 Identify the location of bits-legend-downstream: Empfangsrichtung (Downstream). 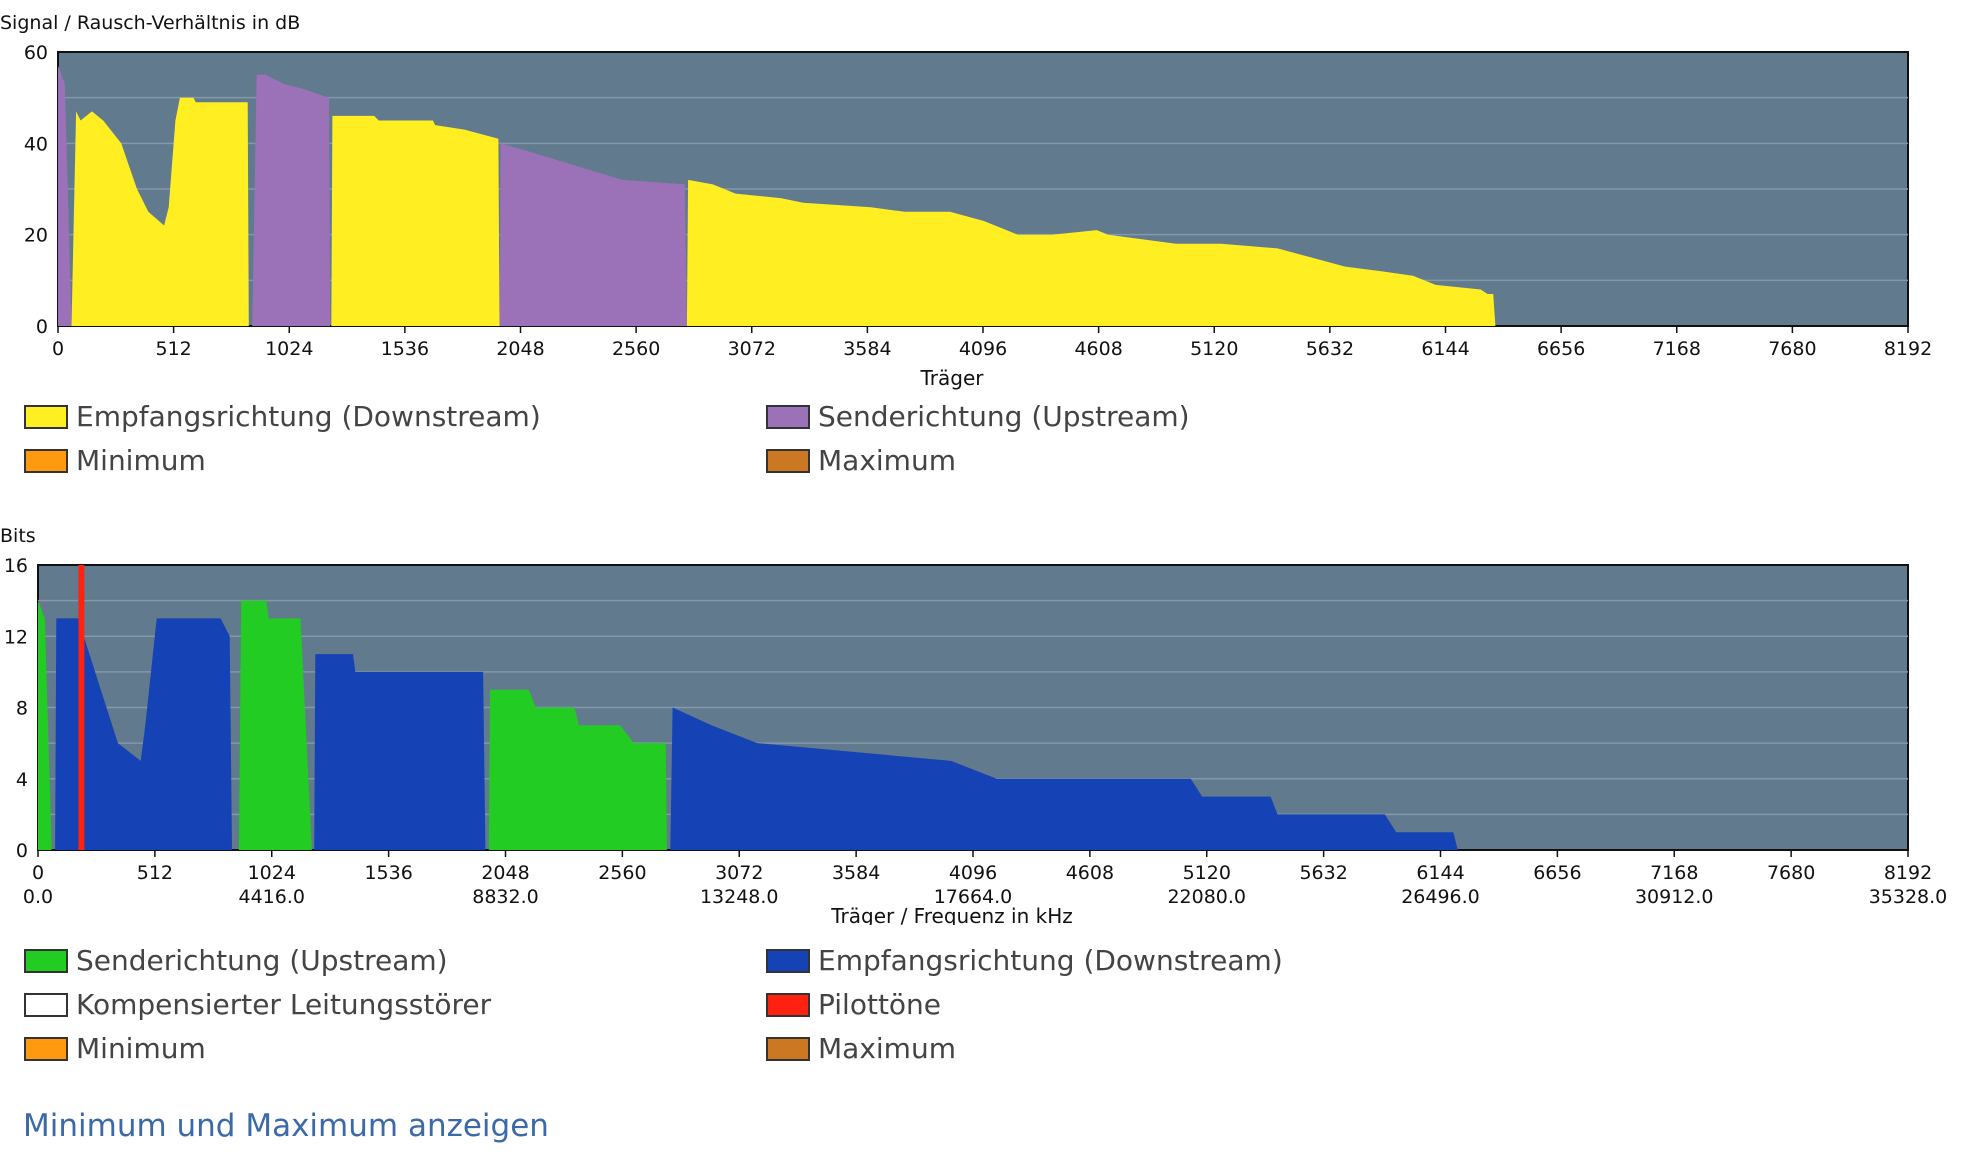
(1024, 960).